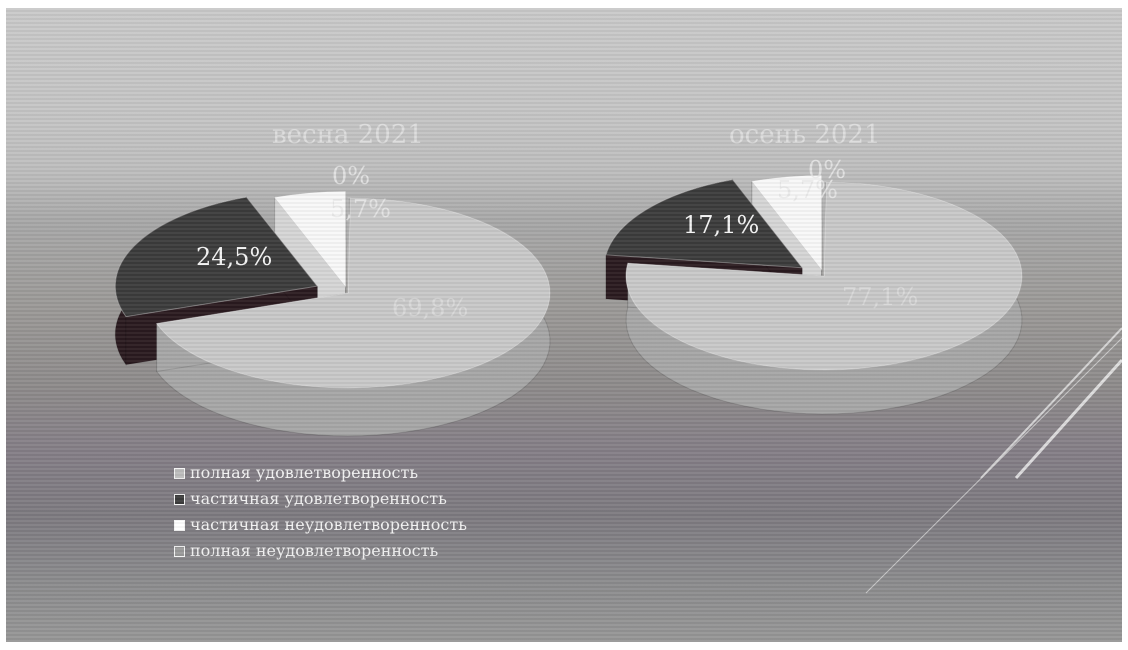 This screenshot has width=1128, height=650. Describe the element at coordinates (328, 524) in the screenshot. I see `legend-label: частичная неудовлетворенность` at that location.